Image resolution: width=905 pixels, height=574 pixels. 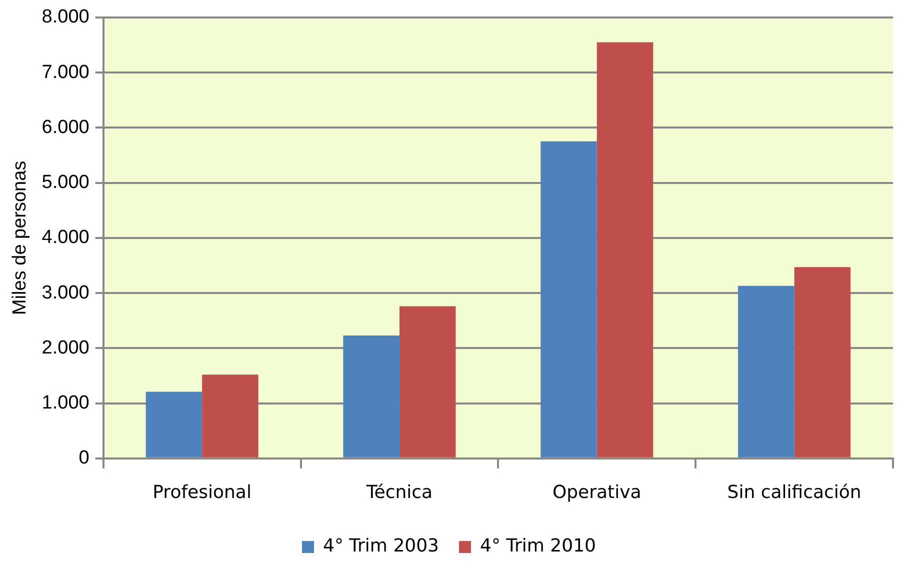 I want to click on x-tick-label: Técnica, so click(x=399, y=492).